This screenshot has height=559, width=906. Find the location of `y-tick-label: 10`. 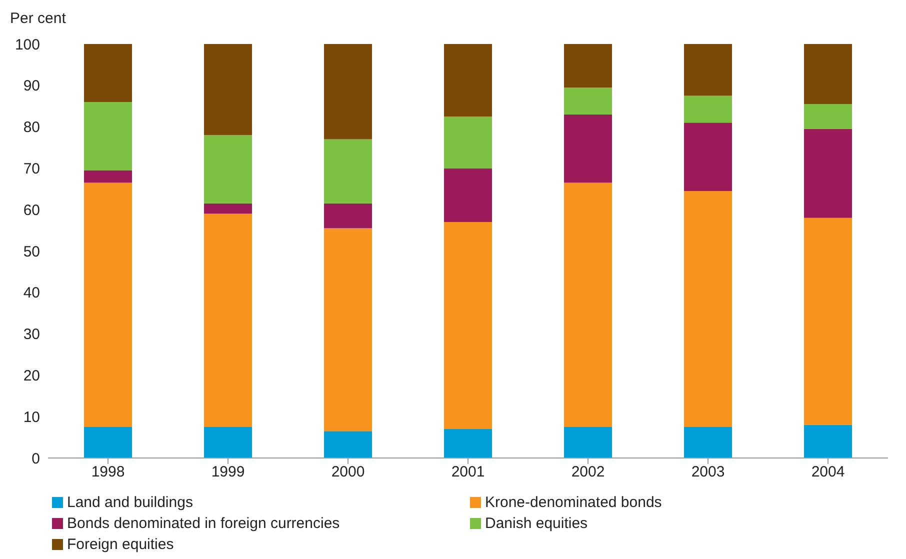

y-tick-label: 10 is located at coordinates (31, 417).